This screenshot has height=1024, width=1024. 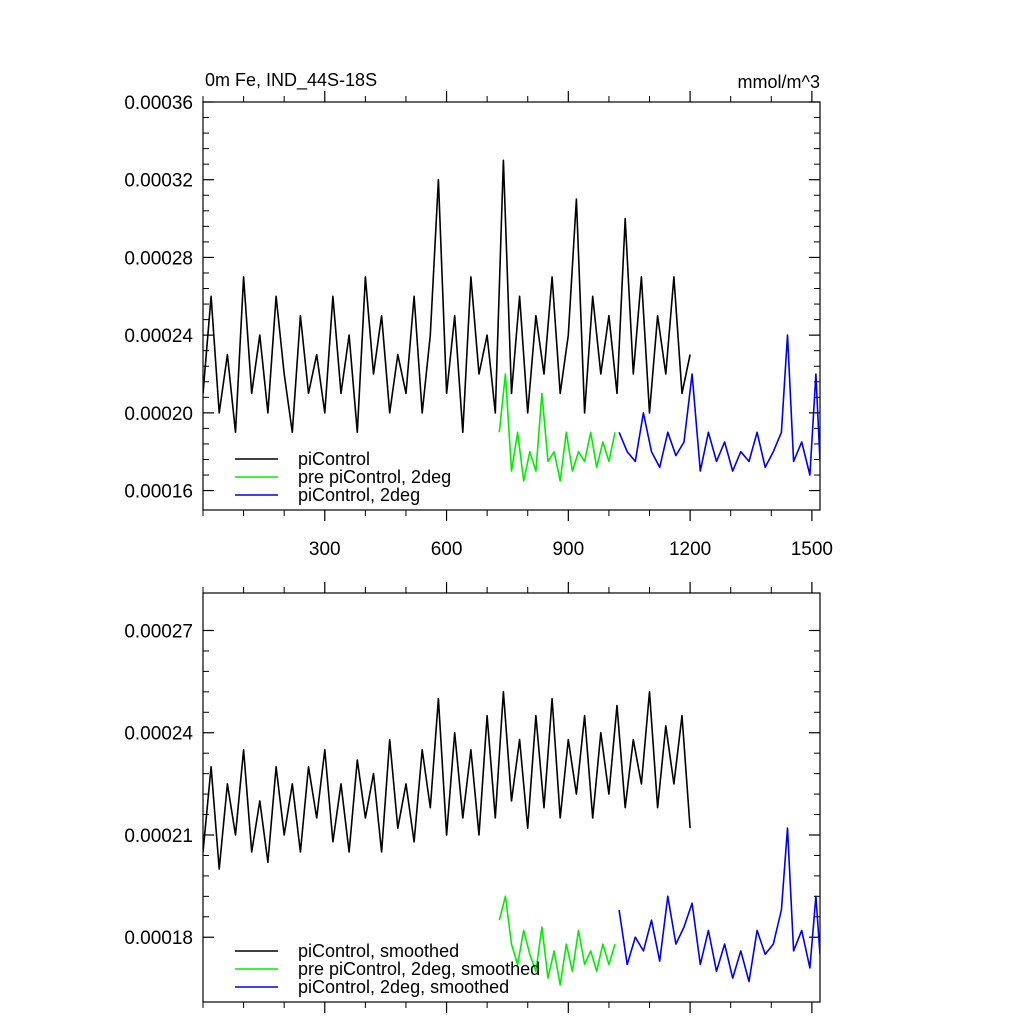 What do you see at coordinates (325, 549) in the screenshot?
I see `x-tick-label: 300` at bounding box center [325, 549].